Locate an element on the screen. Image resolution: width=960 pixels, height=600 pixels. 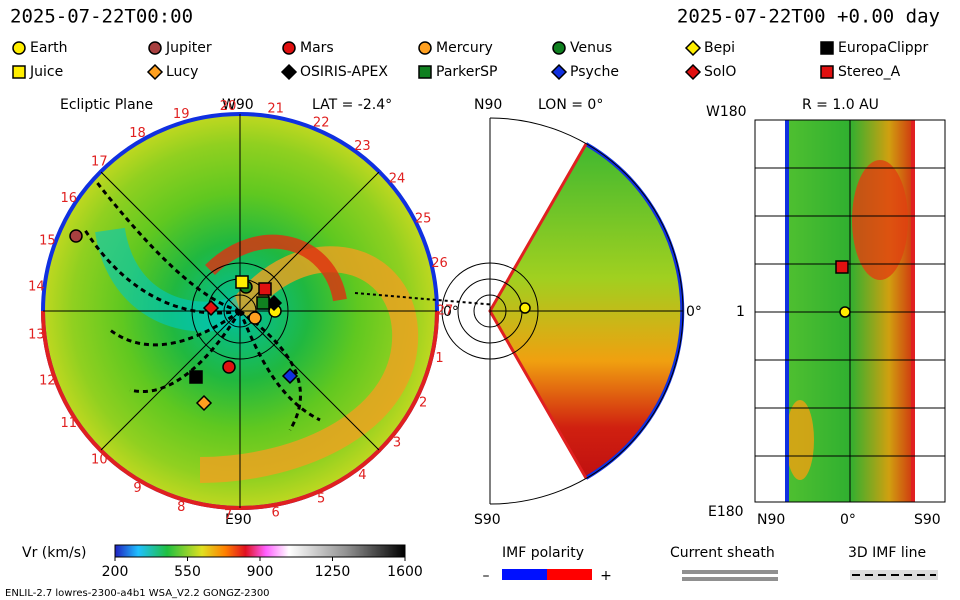
rim-label: 26 is located at coordinates (439, 263).